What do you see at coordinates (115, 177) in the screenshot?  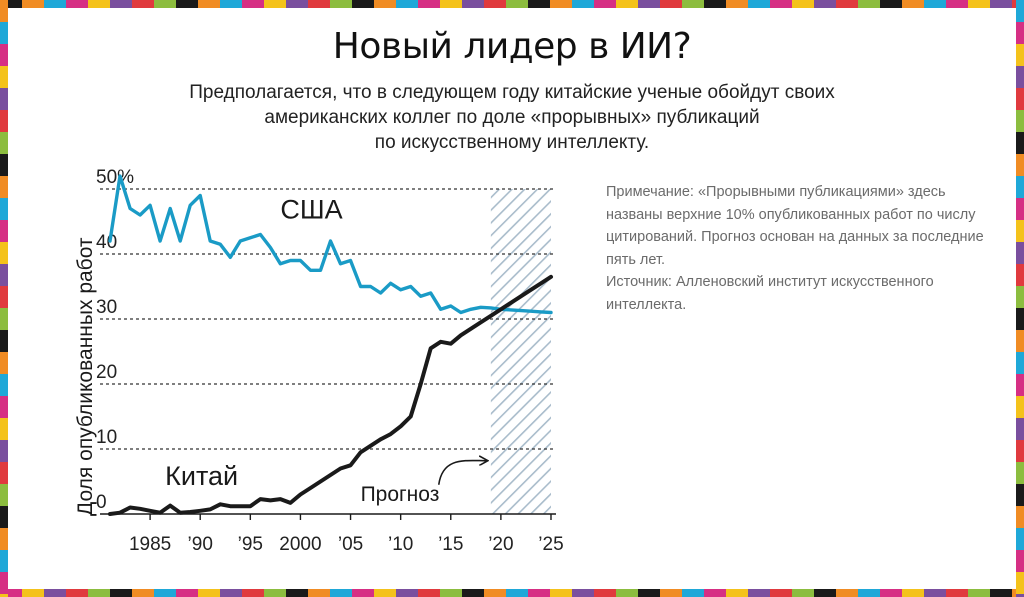 I see `y-tick-label: 50%` at bounding box center [115, 177].